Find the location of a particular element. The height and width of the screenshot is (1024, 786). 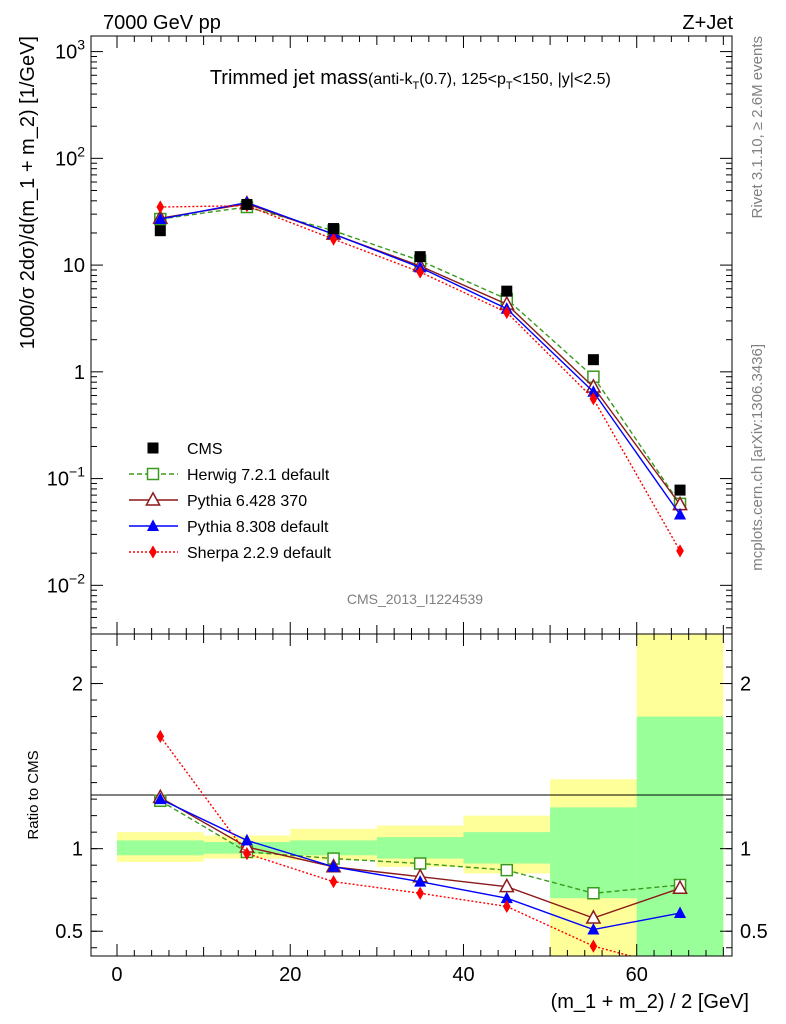

ratio-y-tick-label: 0.5 is located at coordinates (69, 932).